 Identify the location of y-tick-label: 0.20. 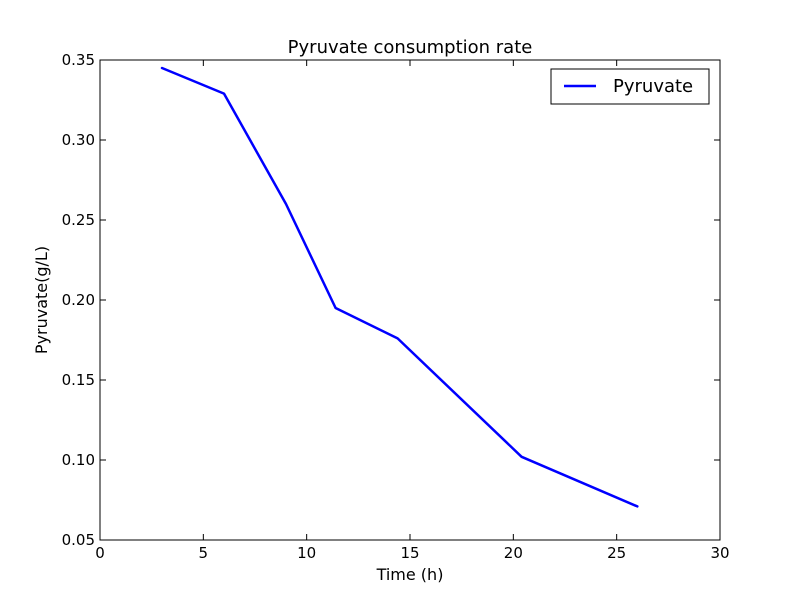
(78, 300).